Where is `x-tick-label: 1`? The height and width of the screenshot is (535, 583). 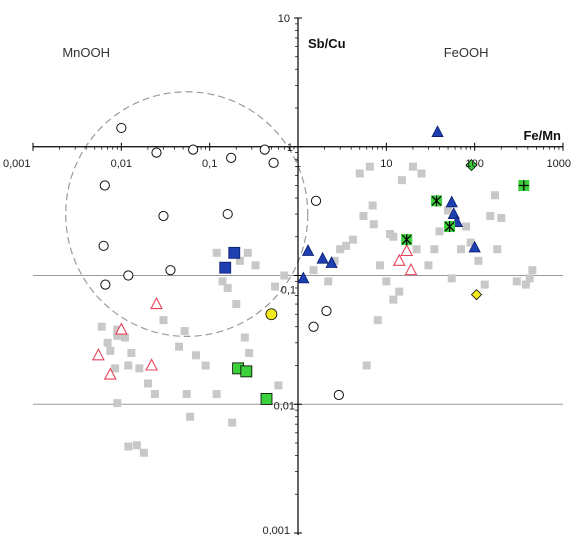
x-tick-label: 1 is located at coordinates (298, 164).